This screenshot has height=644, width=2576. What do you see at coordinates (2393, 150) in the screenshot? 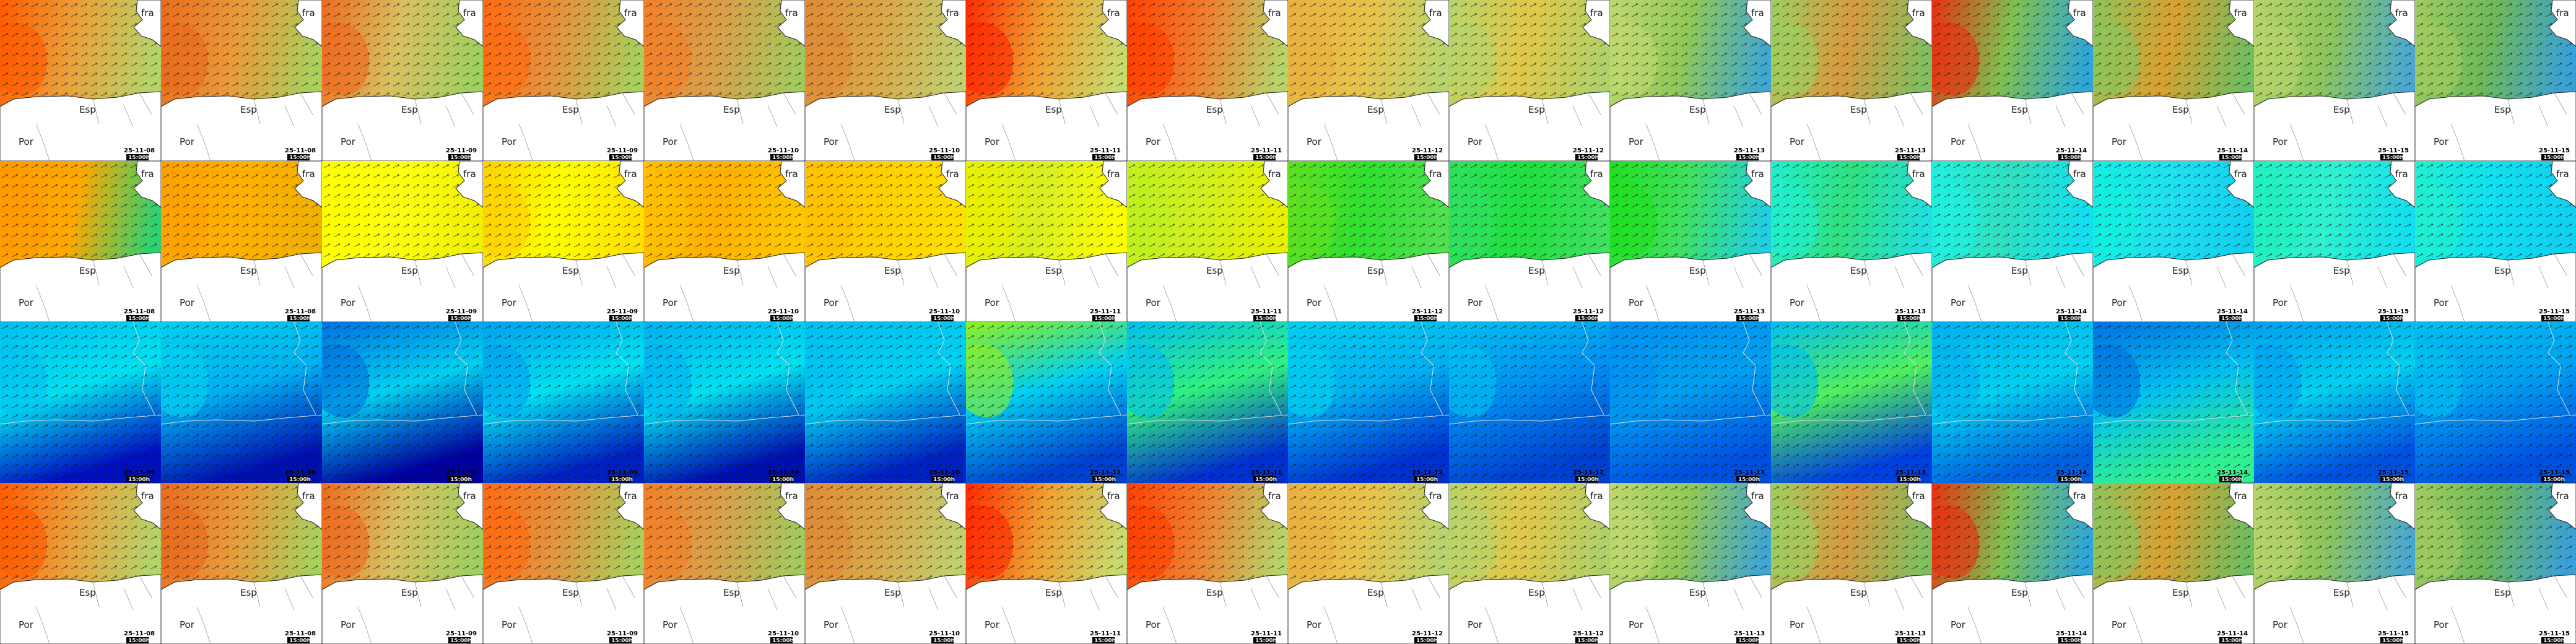
I see `date-label: 25-11-15` at bounding box center [2393, 150].